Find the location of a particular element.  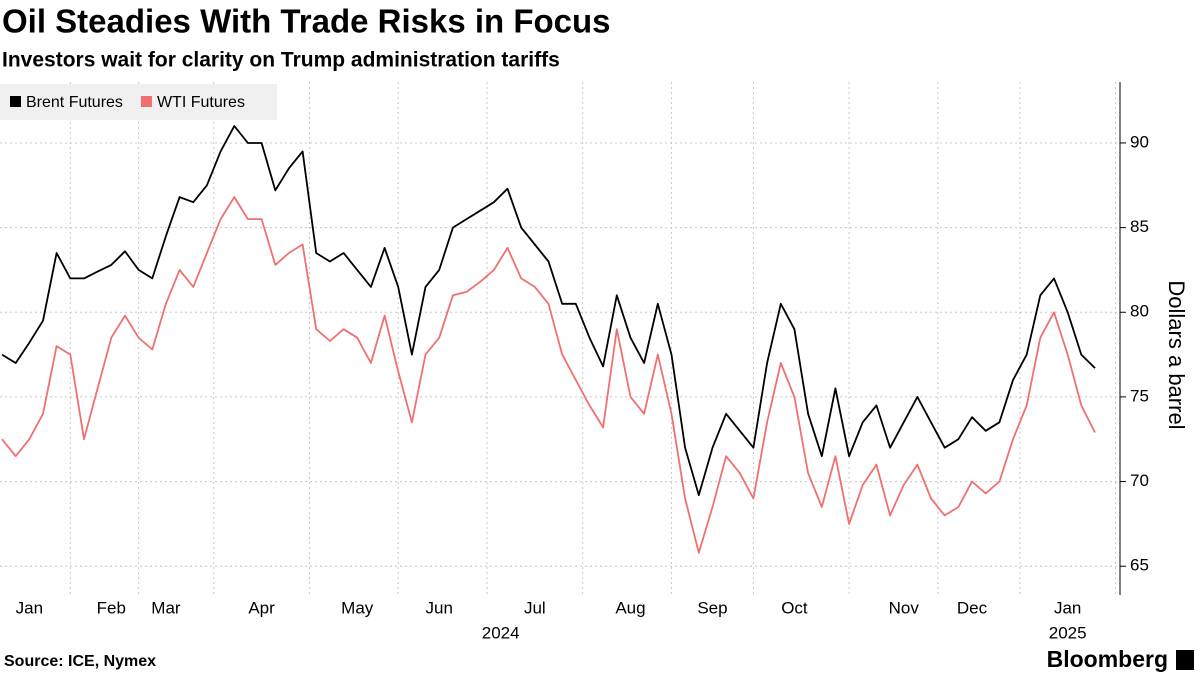

y-tick-label: 85 is located at coordinates (1139, 226).